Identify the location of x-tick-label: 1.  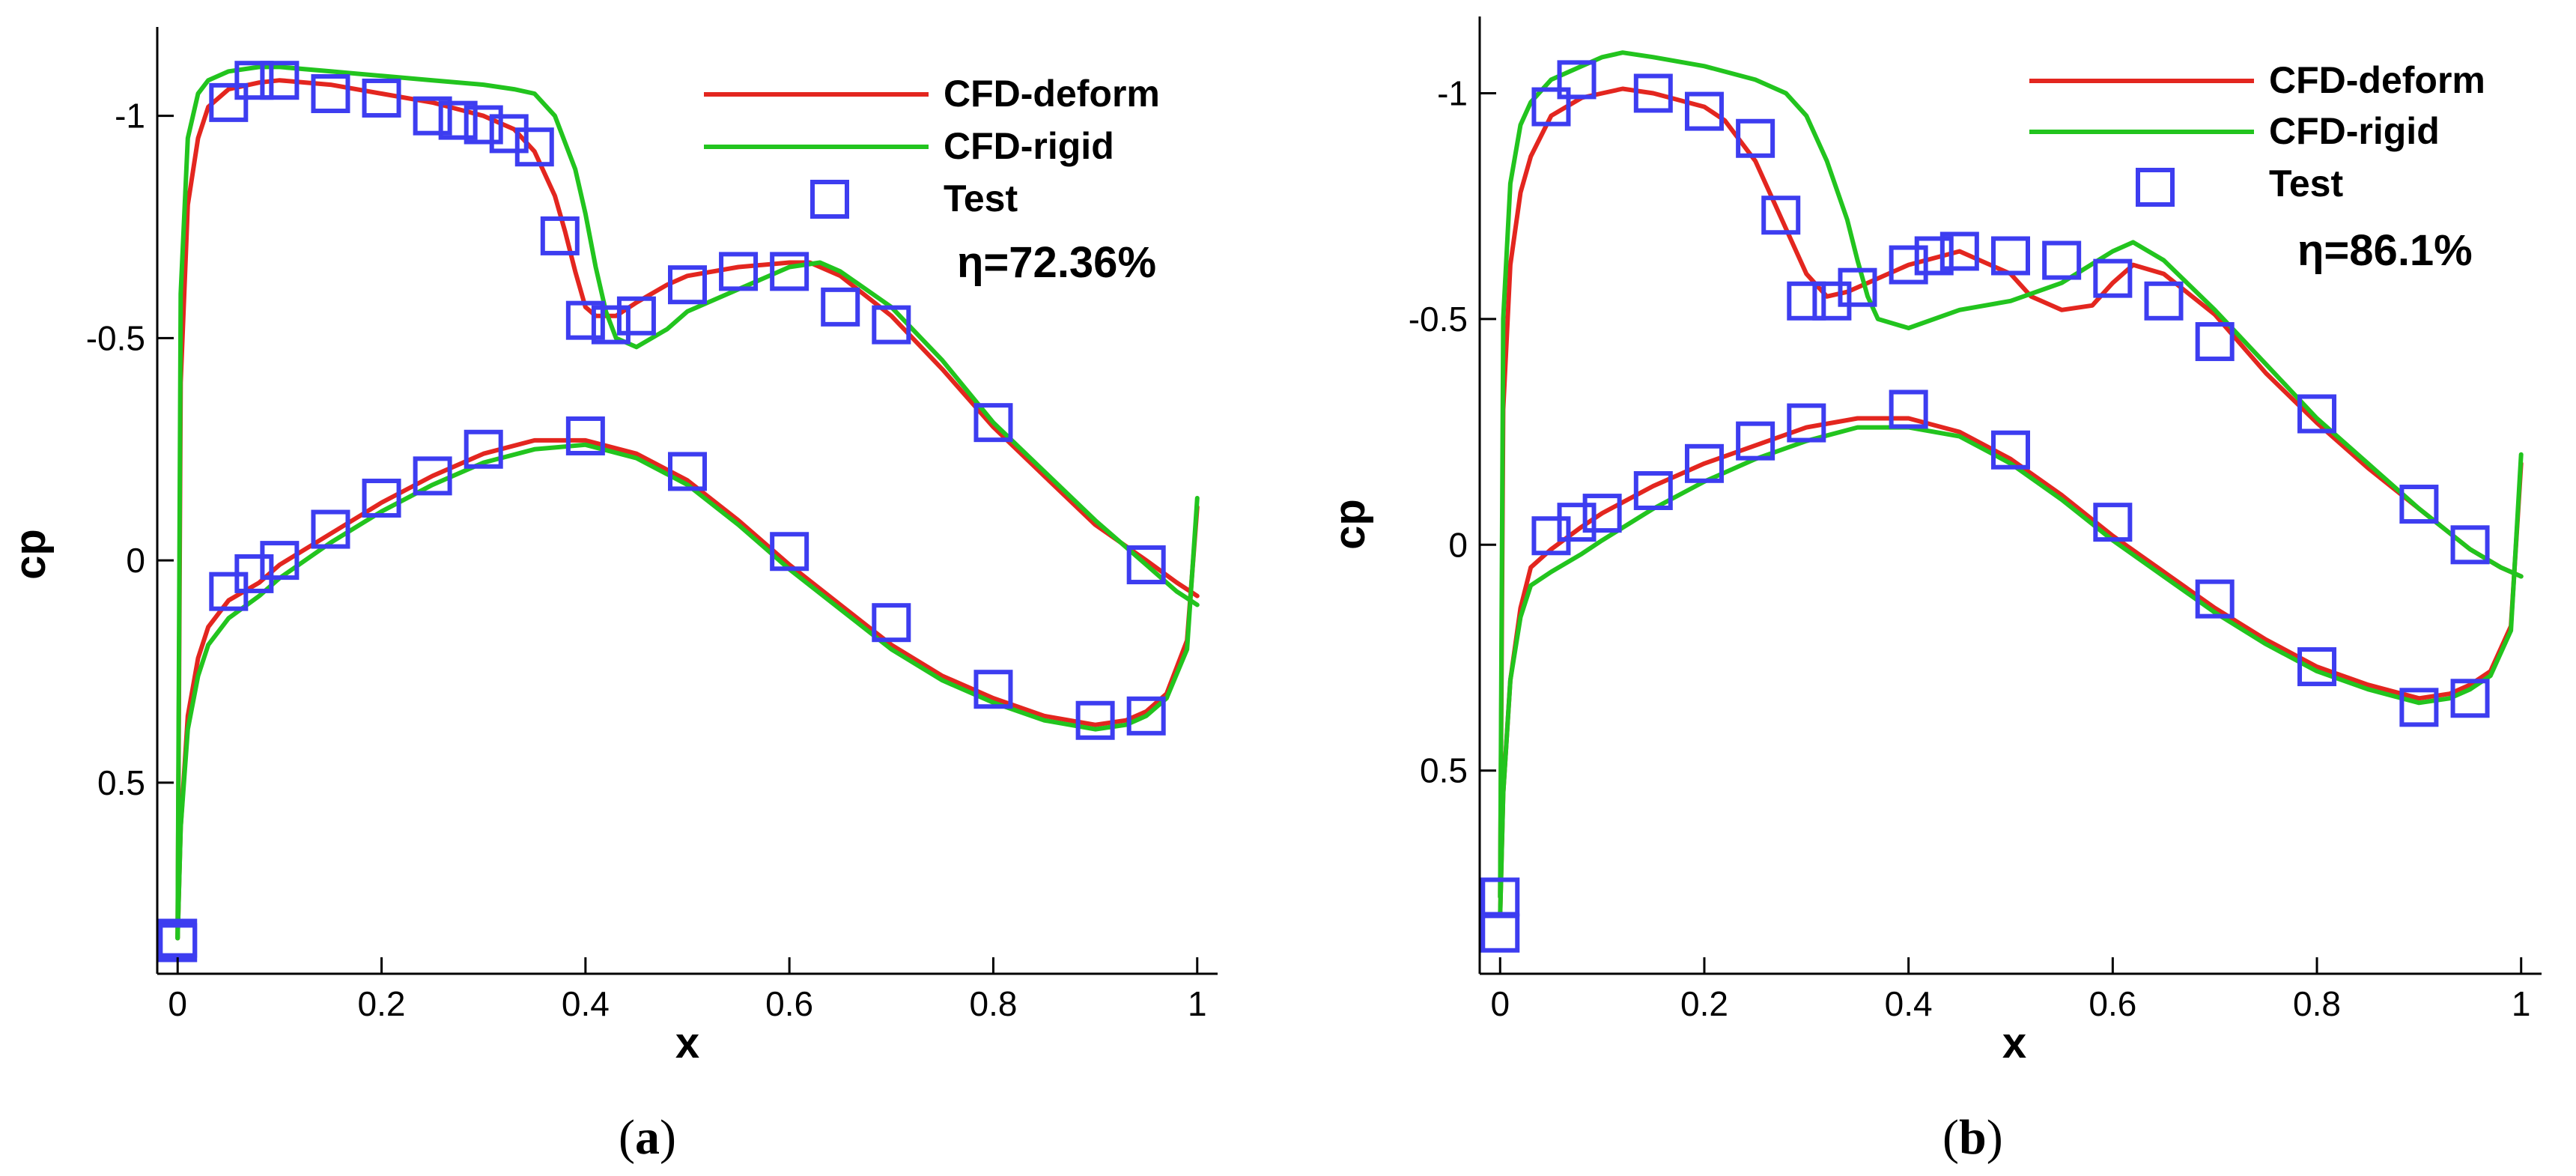
(1197, 1003).